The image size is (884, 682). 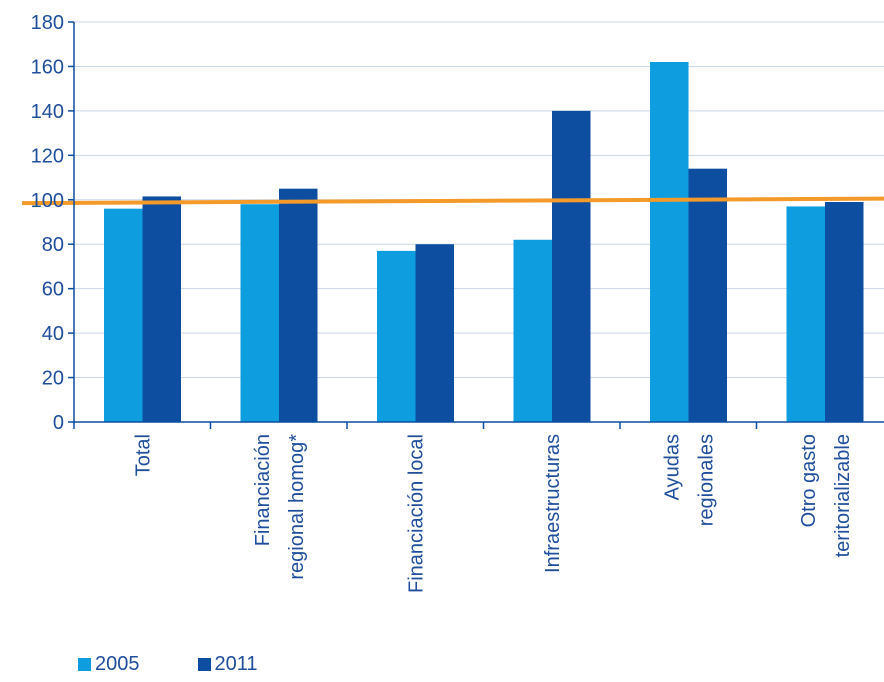 I want to click on y-tick-label: 60, so click(x=53, y=290).